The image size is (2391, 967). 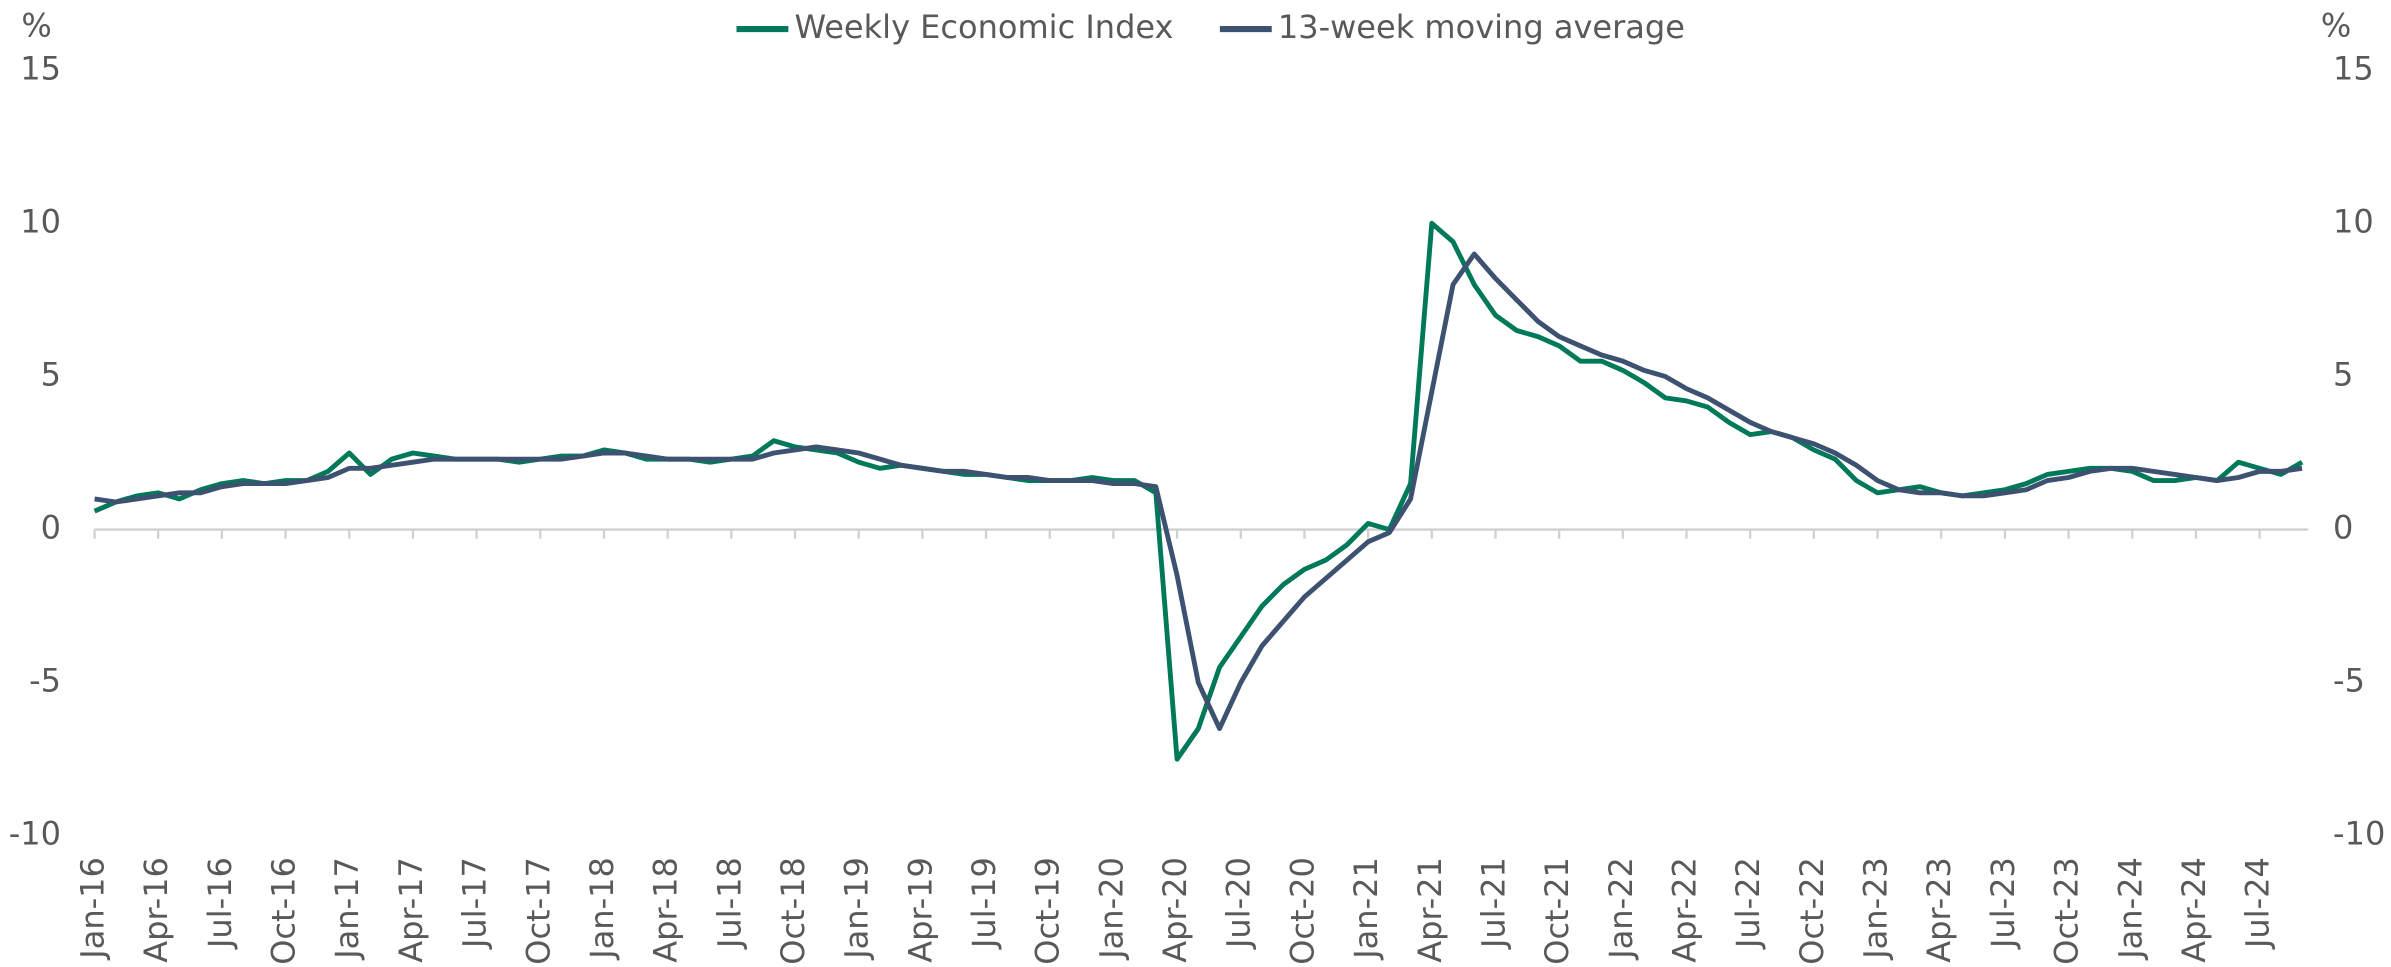 I want to click on x-tick-label: Jan-16, so click(x=93, y=909).